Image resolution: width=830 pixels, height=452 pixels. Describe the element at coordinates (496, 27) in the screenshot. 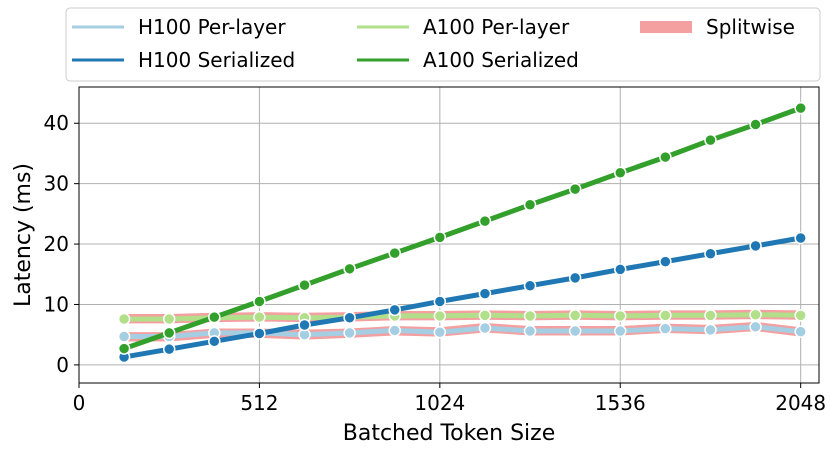

I see `legend-label-a100-per-layer: A100 Per-layer` at that location.